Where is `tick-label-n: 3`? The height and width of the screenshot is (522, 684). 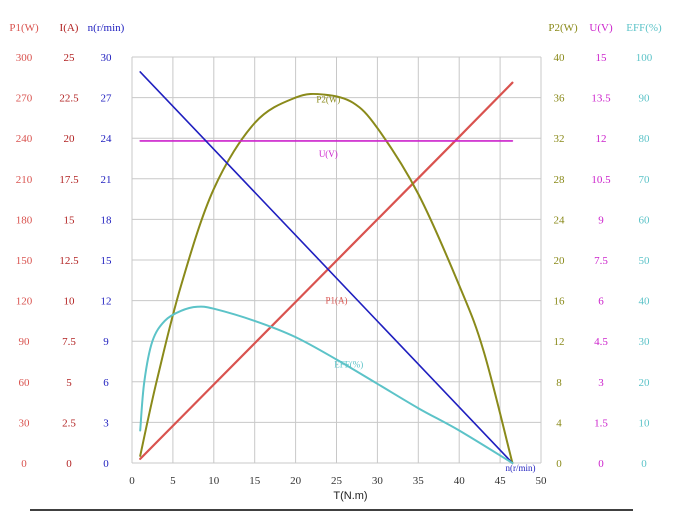
tick-label-n: 3 is located at coordinates (106, 423).